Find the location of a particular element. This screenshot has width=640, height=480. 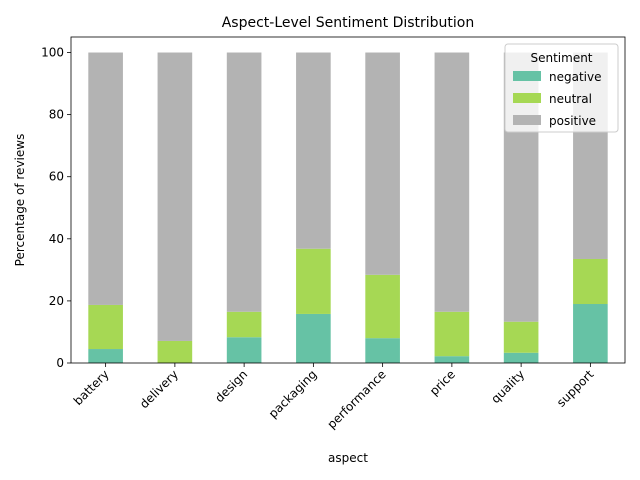

bar-negative-performance is located at coordinates (382, 350).